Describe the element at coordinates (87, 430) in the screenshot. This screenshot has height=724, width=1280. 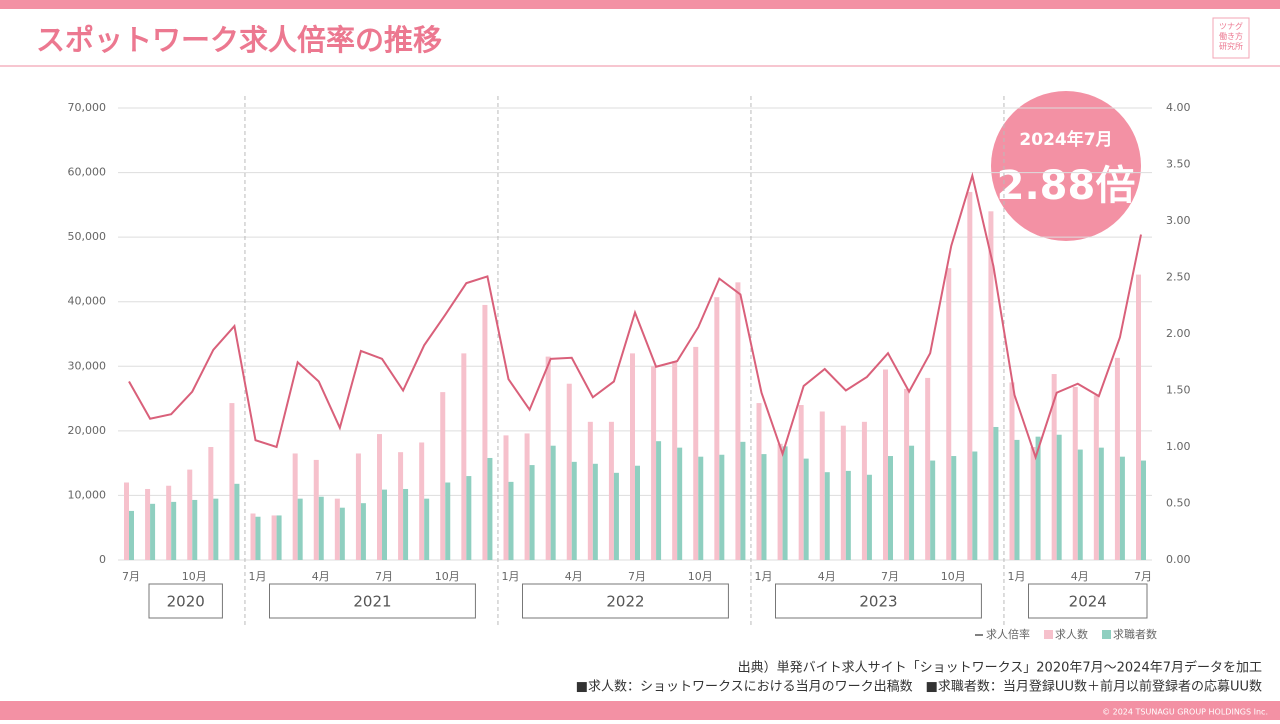
I see `y-tick-label: 20,000` at that location.